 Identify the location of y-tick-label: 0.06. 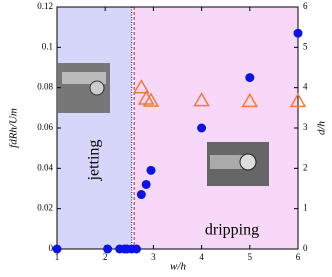
(45, 127).